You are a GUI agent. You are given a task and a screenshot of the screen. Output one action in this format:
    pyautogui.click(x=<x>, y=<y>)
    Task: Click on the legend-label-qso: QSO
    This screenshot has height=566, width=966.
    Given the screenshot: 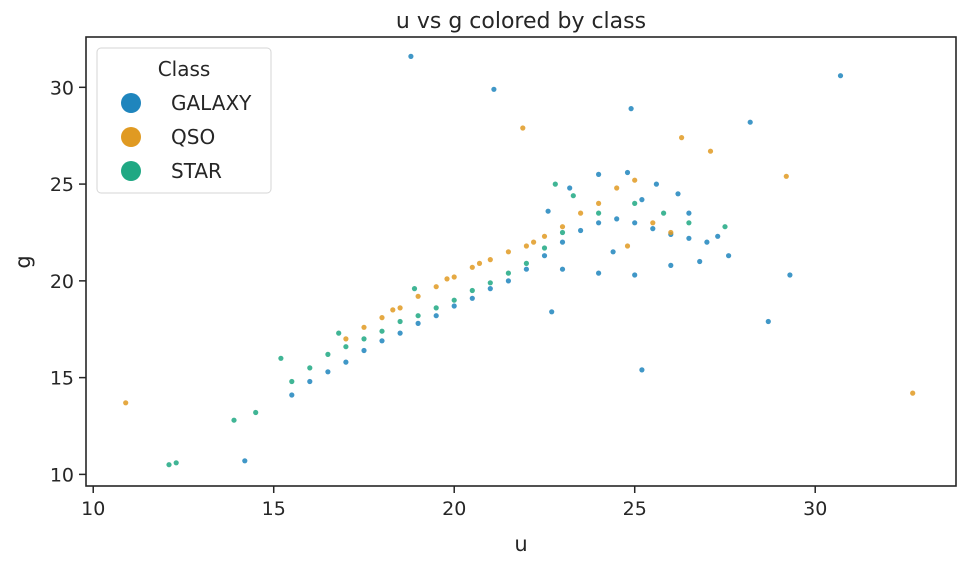 What is the action you would take?
    pyautogui.click(x=193, y=137)
    